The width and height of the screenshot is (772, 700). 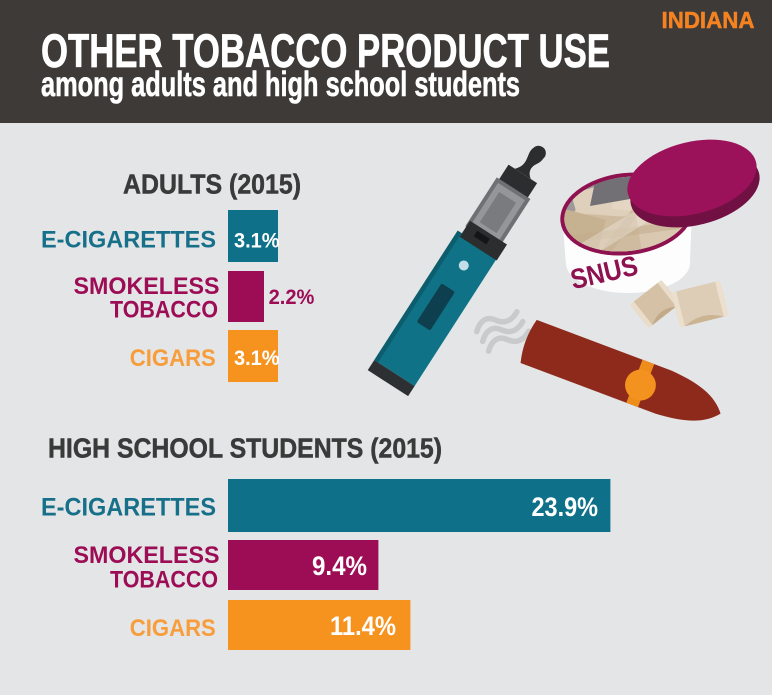 I want to click on svg-text: HIGH SCHOOL STUDENTS (2015), so click(x=245, y=447).